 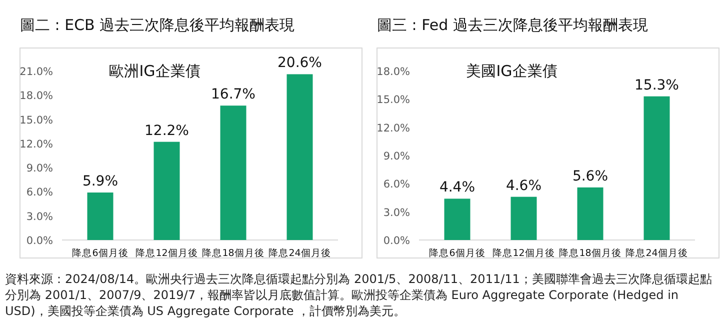 I want to click on data-label: 12.2%, so click(x=166, y=130).